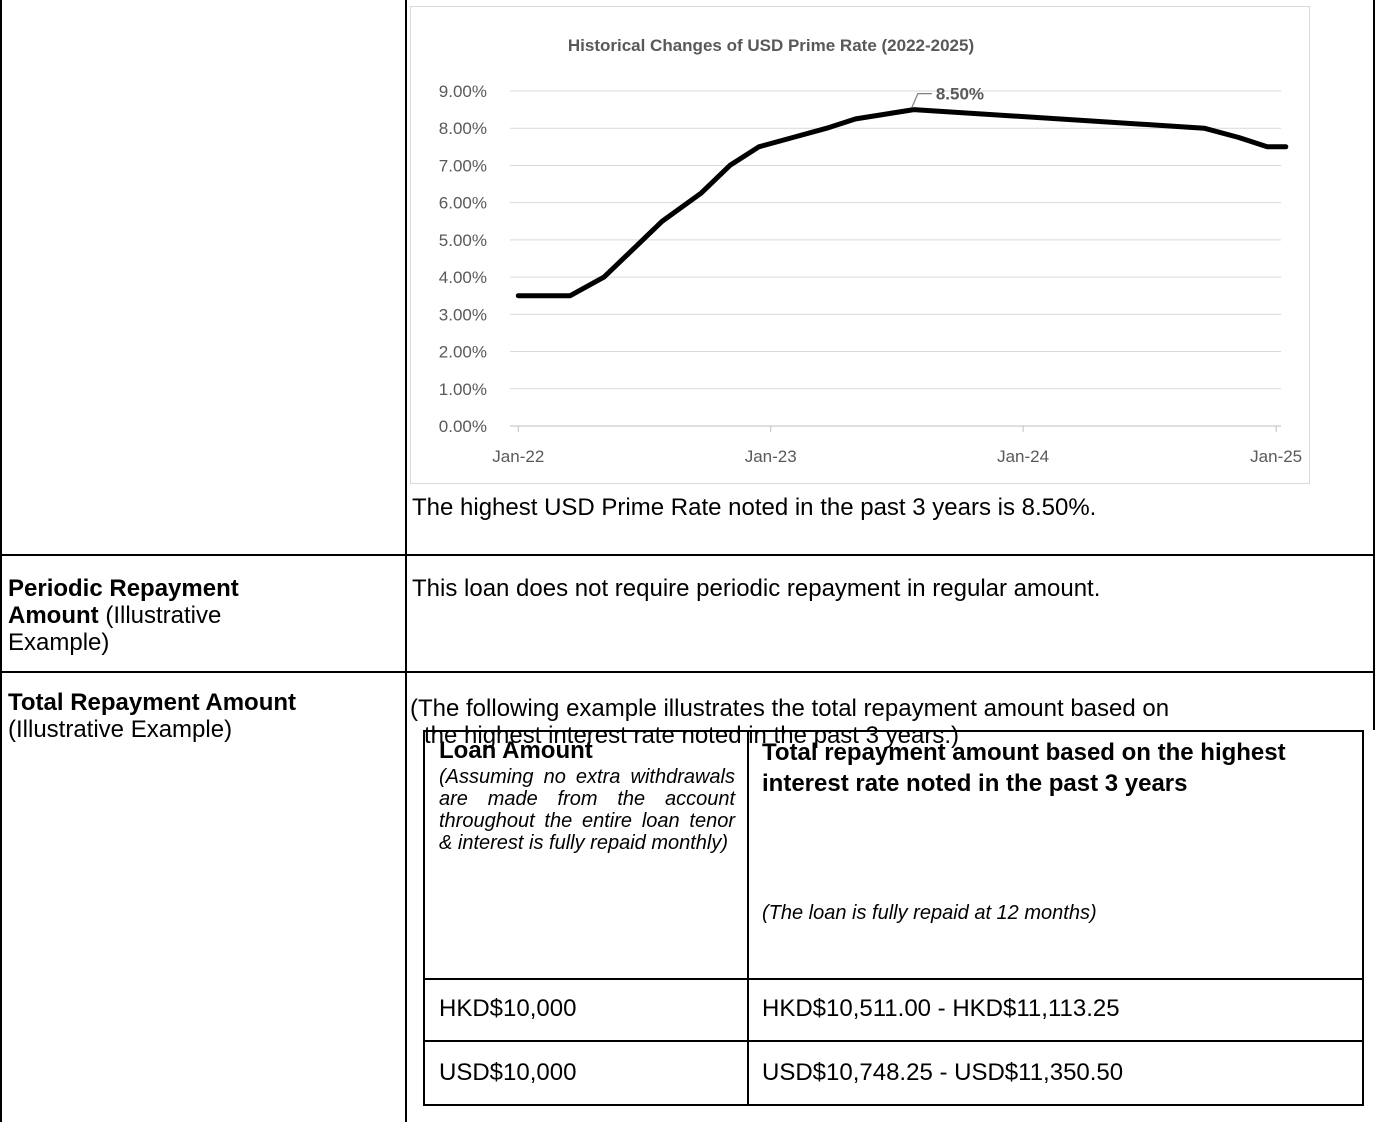  What do you see at coordinates (508, 1072) in the screenshot?
I see `loan-amount-usd: USD$10,000` at bounding box center [508, 1072].